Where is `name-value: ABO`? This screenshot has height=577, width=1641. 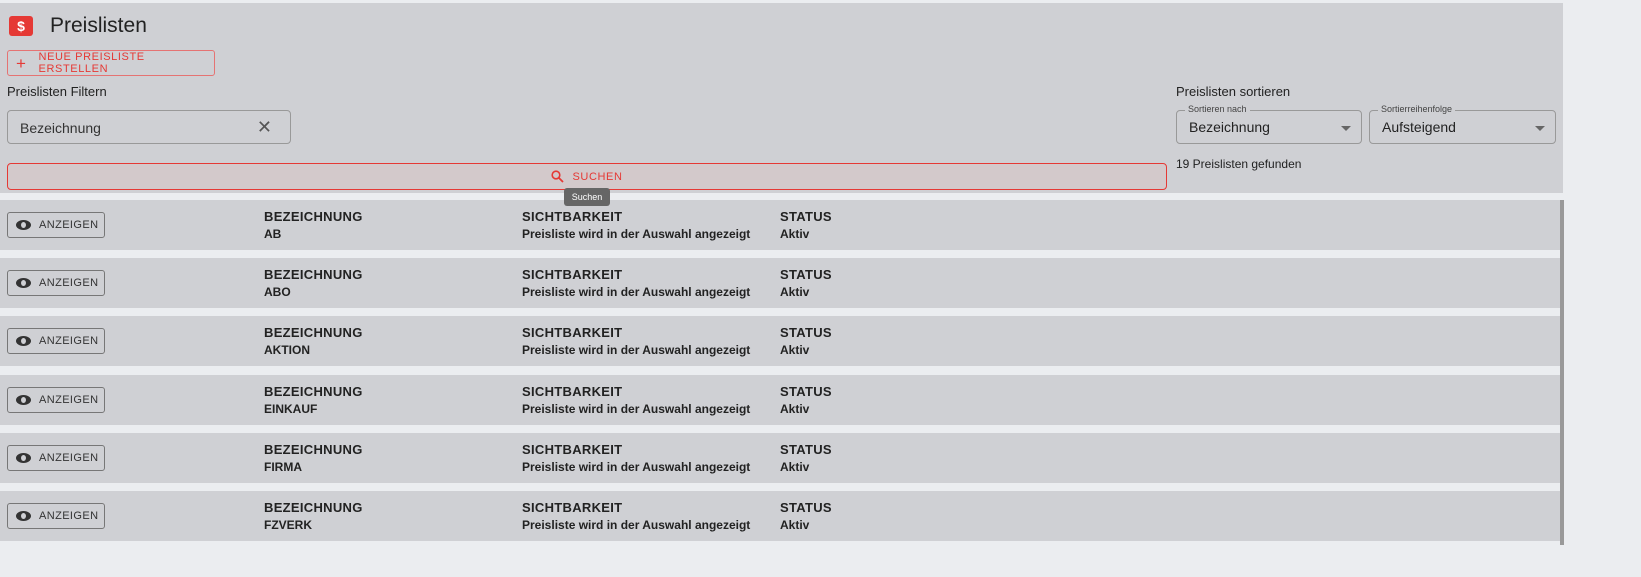
name-value: ABO is located at coordinates (277, 292).